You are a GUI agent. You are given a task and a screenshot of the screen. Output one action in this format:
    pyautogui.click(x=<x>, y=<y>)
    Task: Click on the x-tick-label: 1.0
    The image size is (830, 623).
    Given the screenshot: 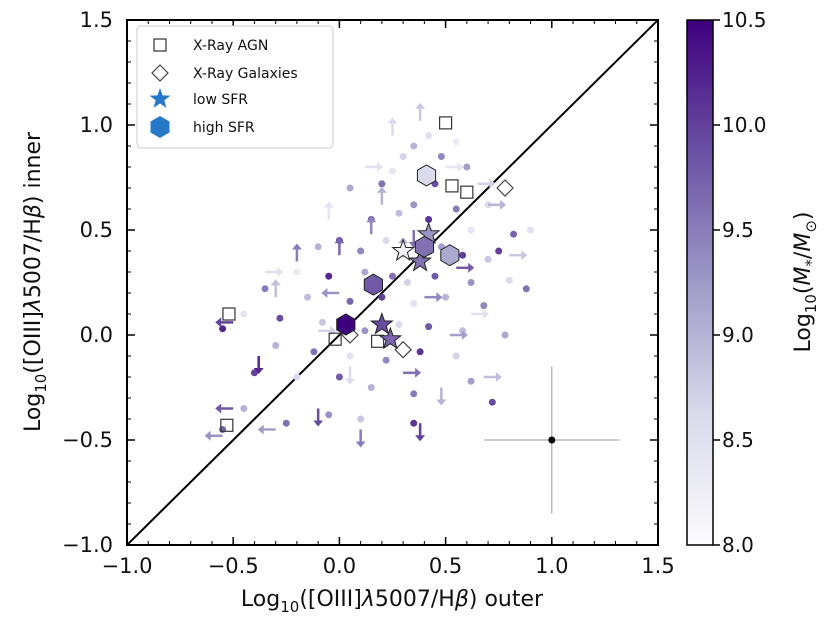 What is the action you would take?
    pyautogui.click(x=551, y=566)
    